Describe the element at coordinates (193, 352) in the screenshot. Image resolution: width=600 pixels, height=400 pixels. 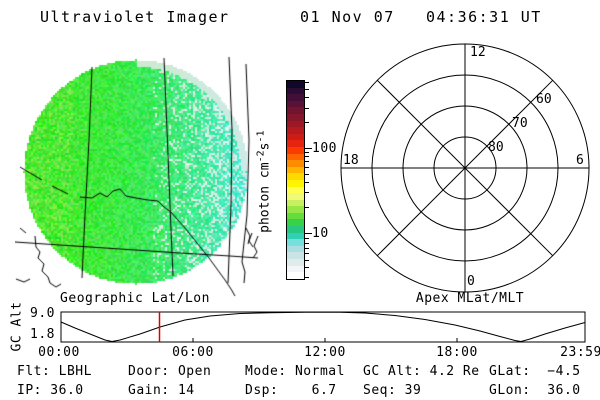
I see `strip-xtick-label: 06:00` at that location.